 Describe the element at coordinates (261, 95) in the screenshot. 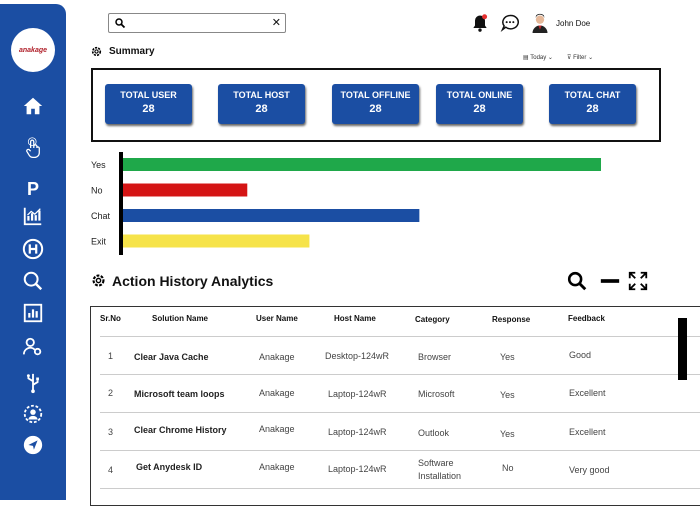

I see `card-label: TOTAL HOST` at that location.